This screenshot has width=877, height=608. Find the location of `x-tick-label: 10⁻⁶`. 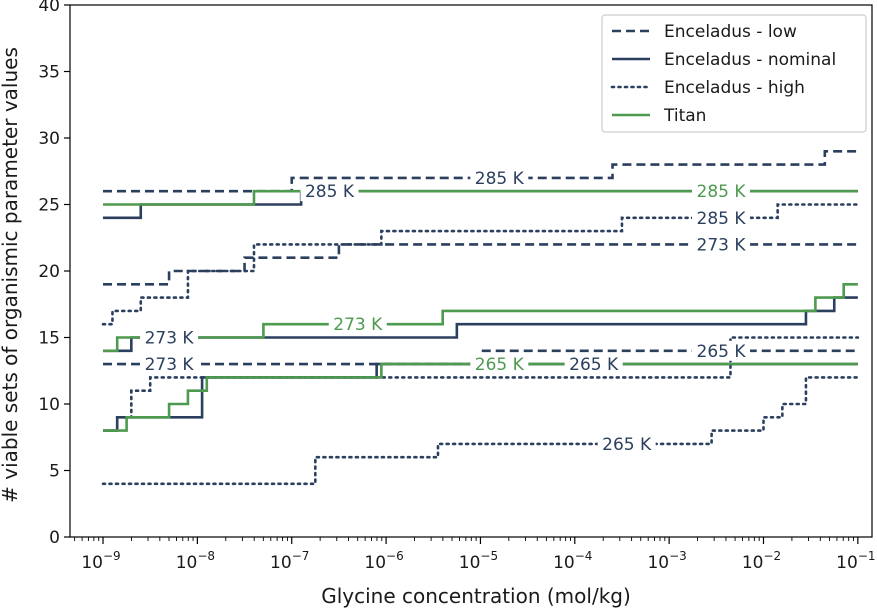

x-tick-label: 10⁻⁶ is located at coordinates (383, 561).